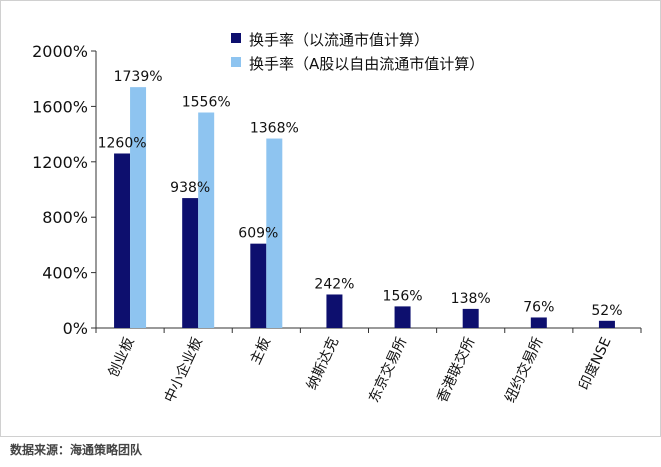  I want to click on data-label-series1: 52%, so click(606, 311).